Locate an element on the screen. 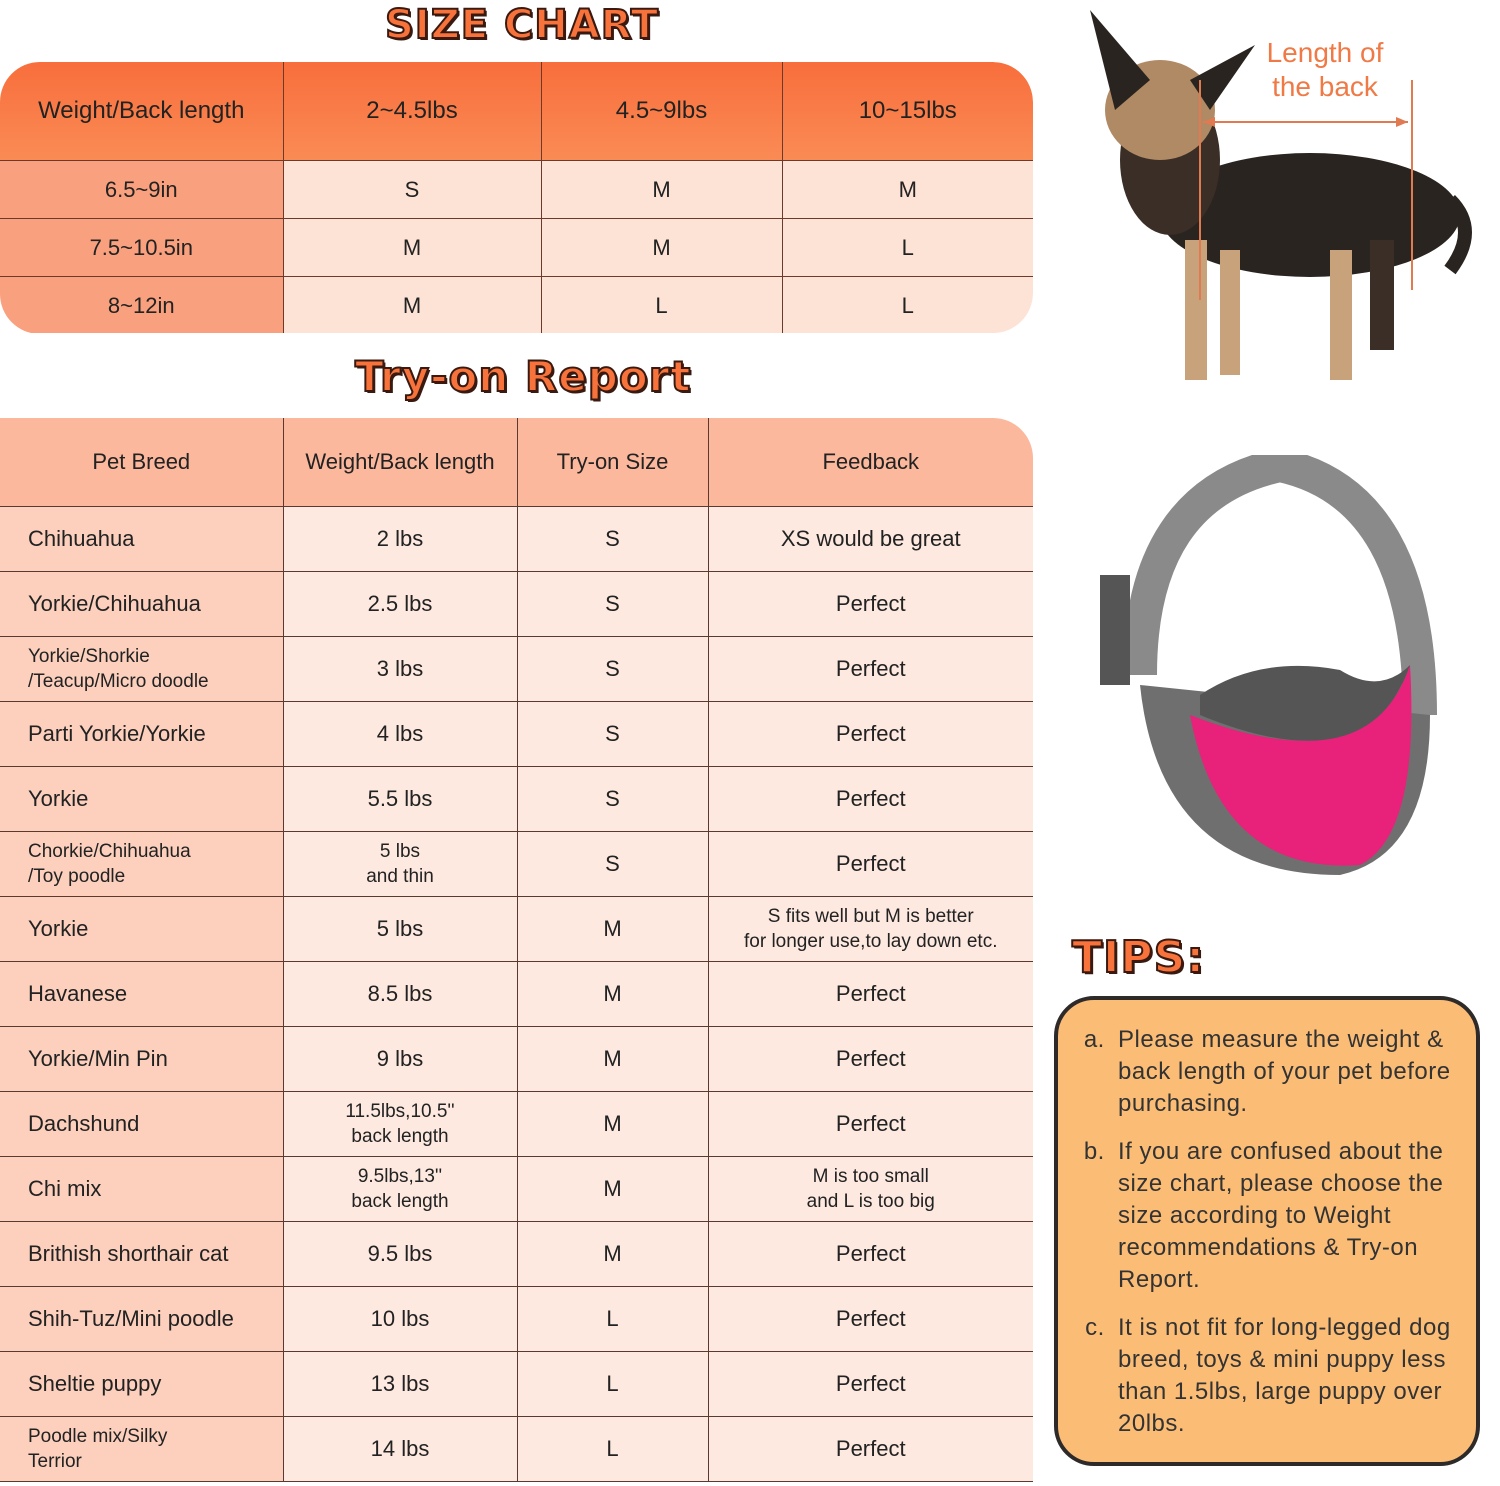 The width and height of the screenshot is (1500, 1486). table-cell: 5.5 lbs is located at coordinates (400, 799).